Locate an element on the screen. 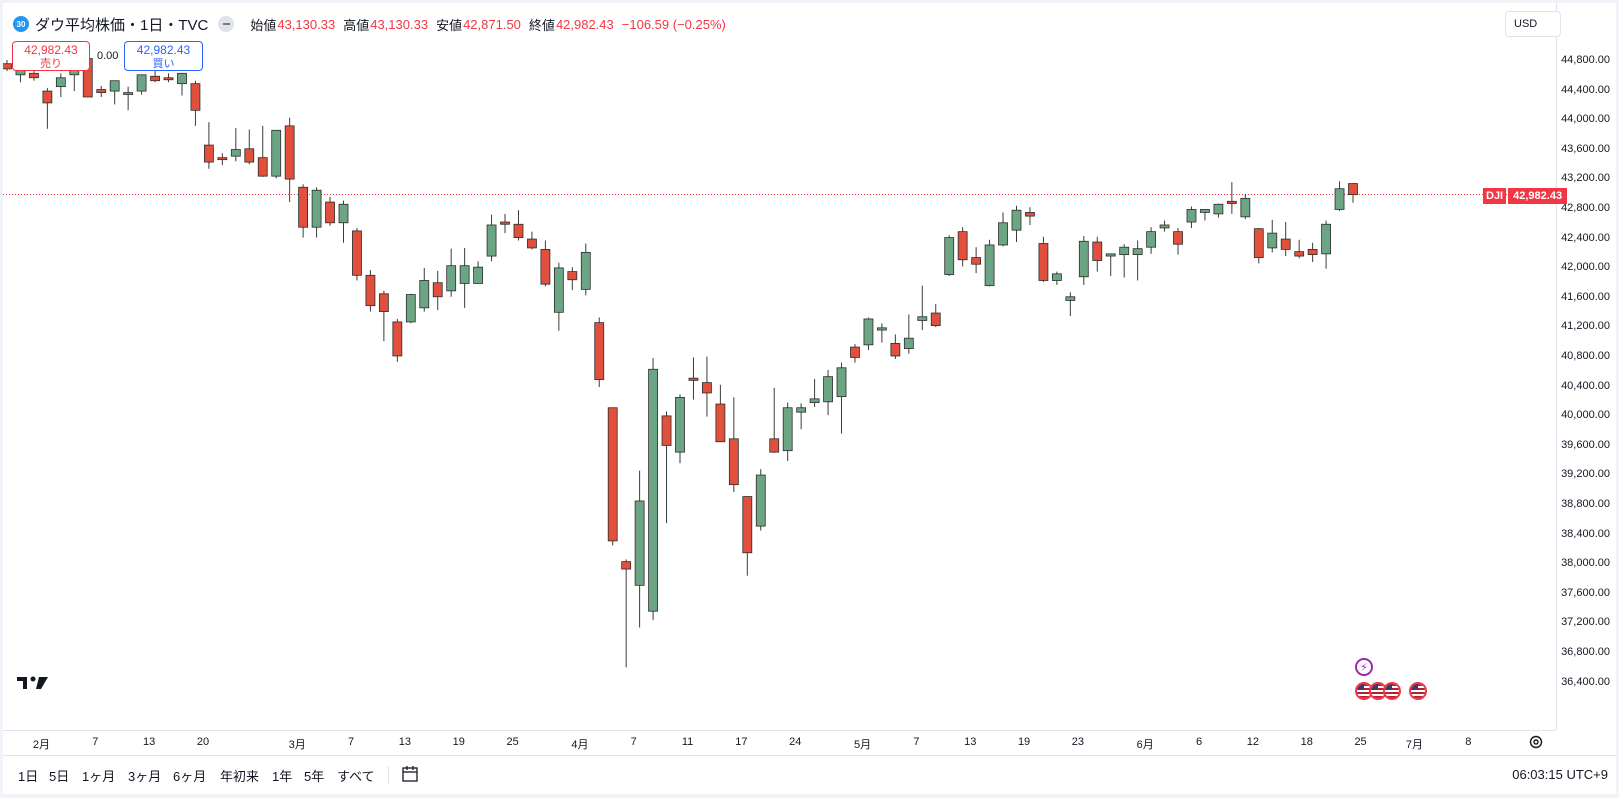 The width and height of the screenshot is (1619, 798). range-button-6m: 6ヶ月 is located at coordinates (190, 776).